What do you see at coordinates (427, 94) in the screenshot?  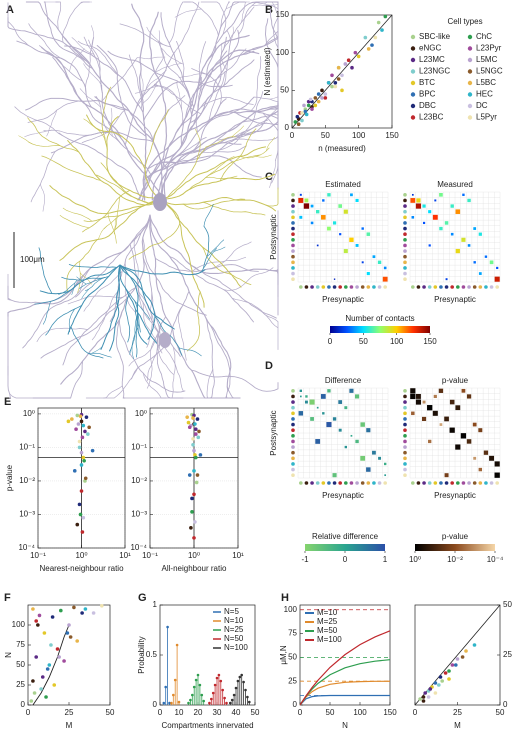 I see `legend-label: BPC` at bounding box center [427, 94].